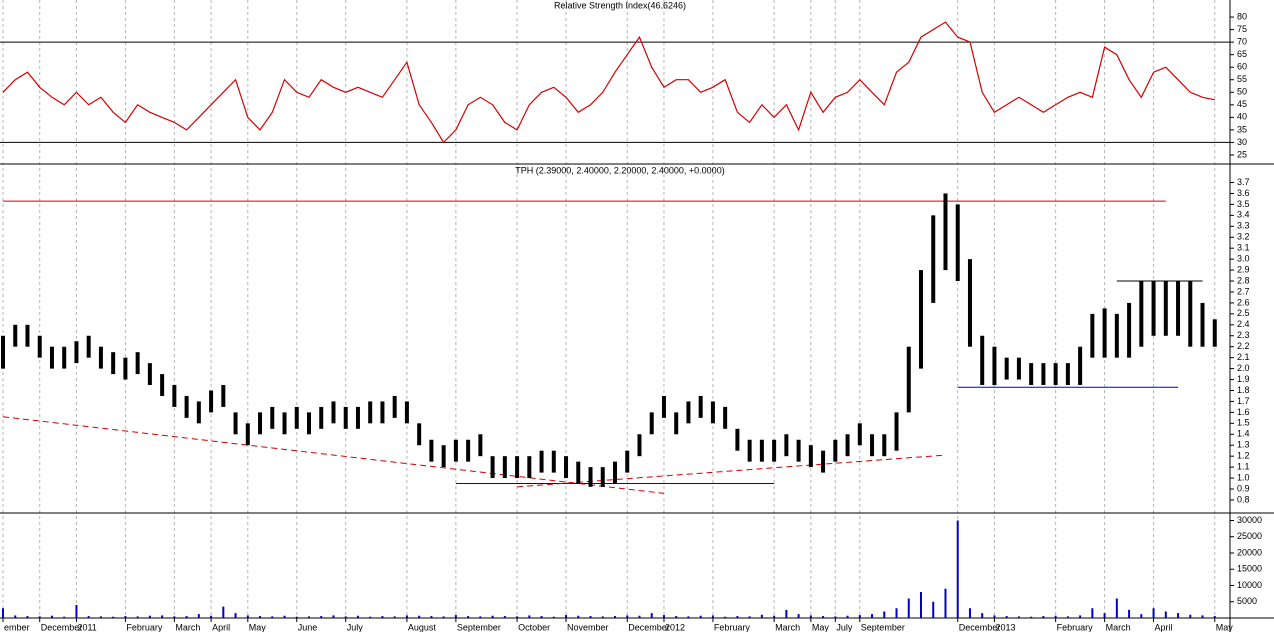  I want to click on trend-line, so click(333, 455).